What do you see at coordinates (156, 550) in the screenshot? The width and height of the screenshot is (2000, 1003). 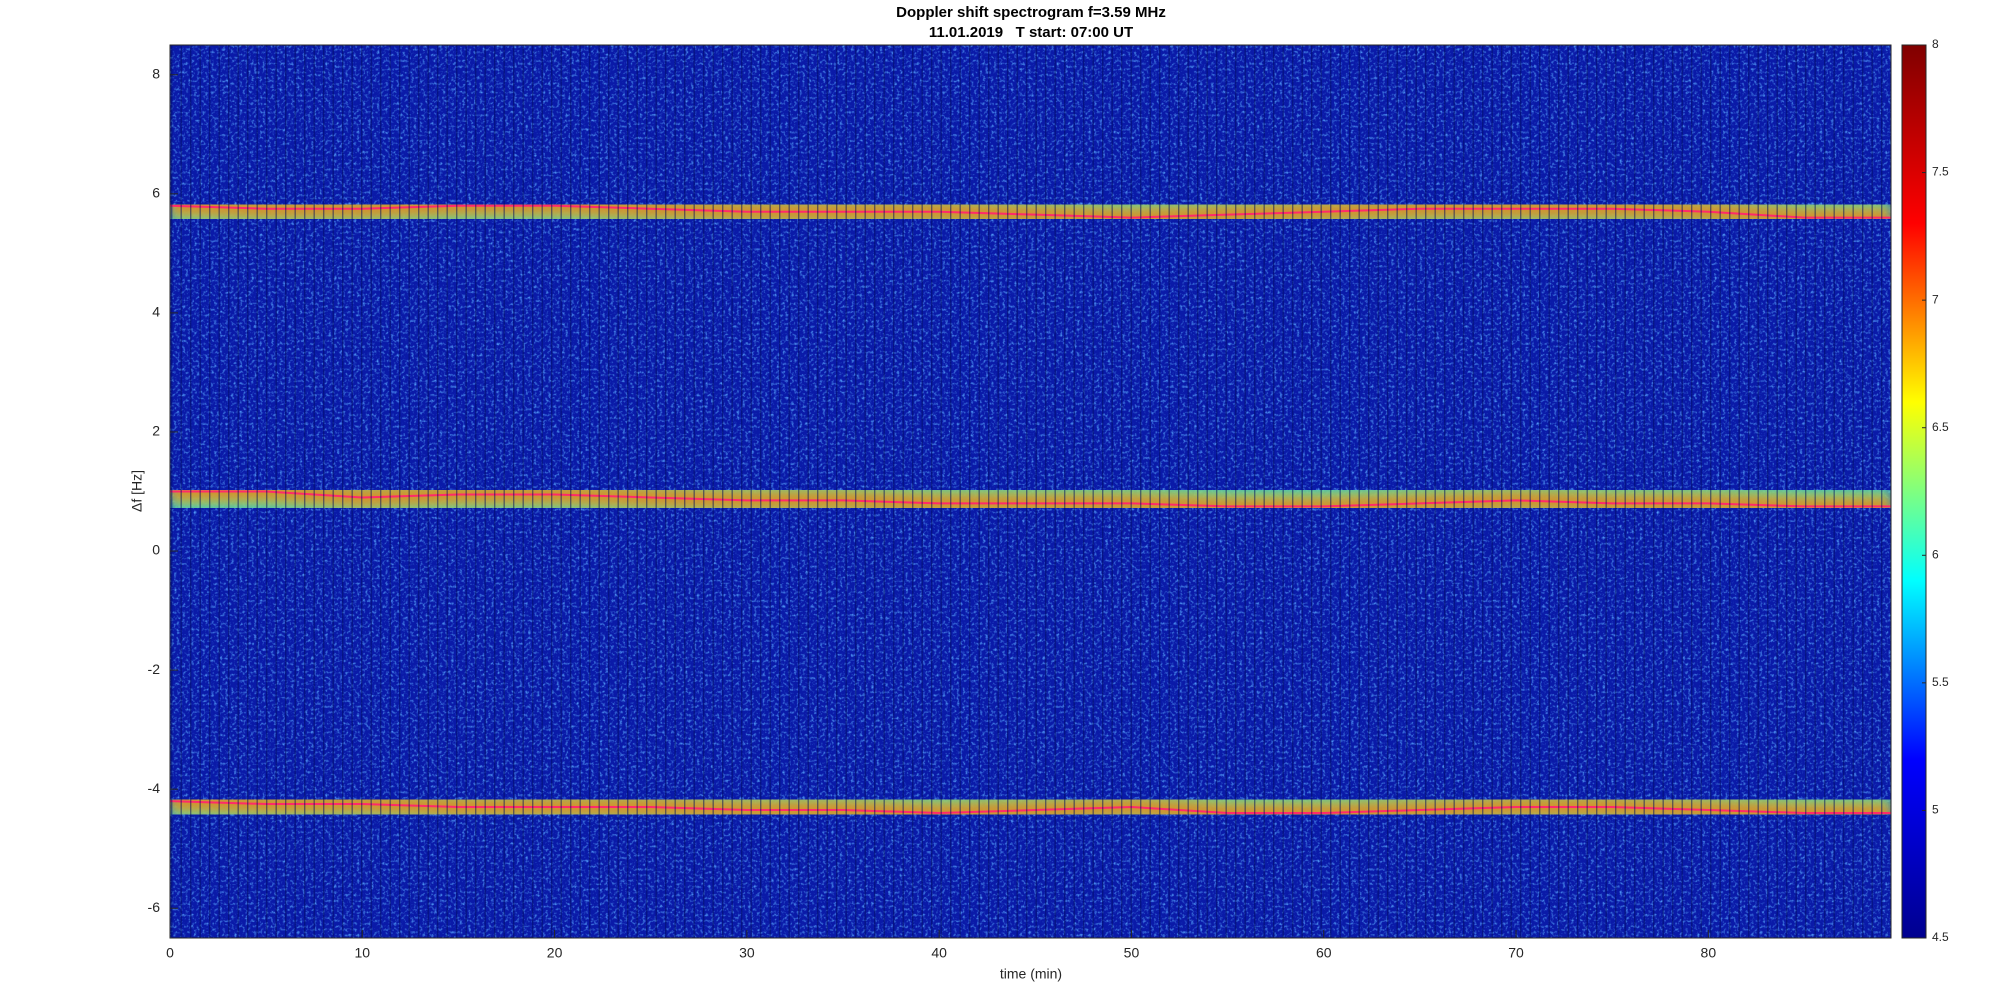 I see `y-tick-label: 0` at bounding box center [156, 550].